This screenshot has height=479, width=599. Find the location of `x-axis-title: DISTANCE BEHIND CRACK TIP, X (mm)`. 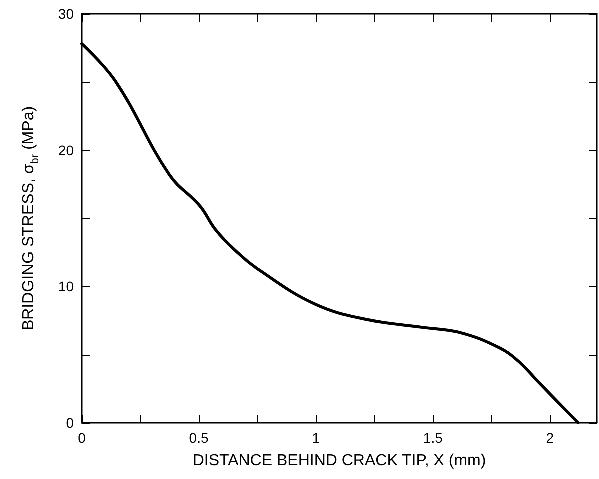

x-axis-title: DISTANCE BEHIND CRACK TIP, X (mm) is located at coordinates (339, 461).